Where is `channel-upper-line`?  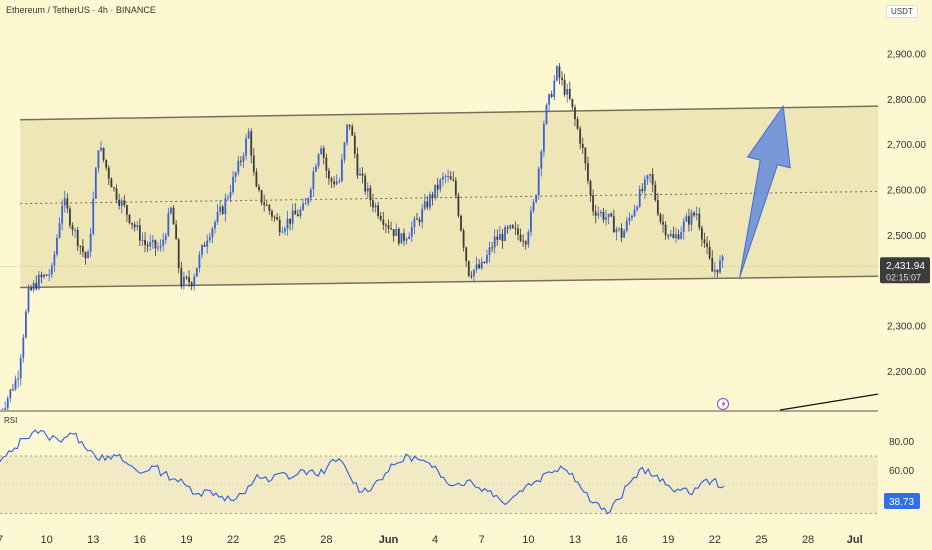 channel-upper-line is located at coordinates (449, 113).